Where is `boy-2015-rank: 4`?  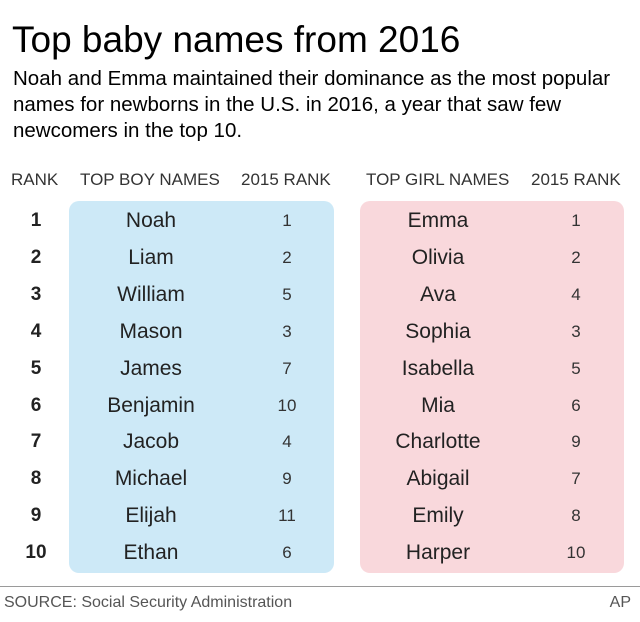
boy-2015-rank: 4 is located at coordinates (287, 442).